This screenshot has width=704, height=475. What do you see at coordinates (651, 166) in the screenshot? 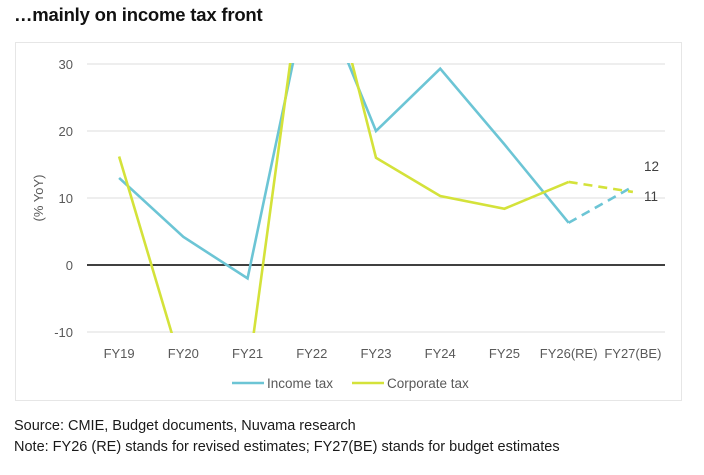
I see `end-value-label: 12` at bounding box center [651, 166].